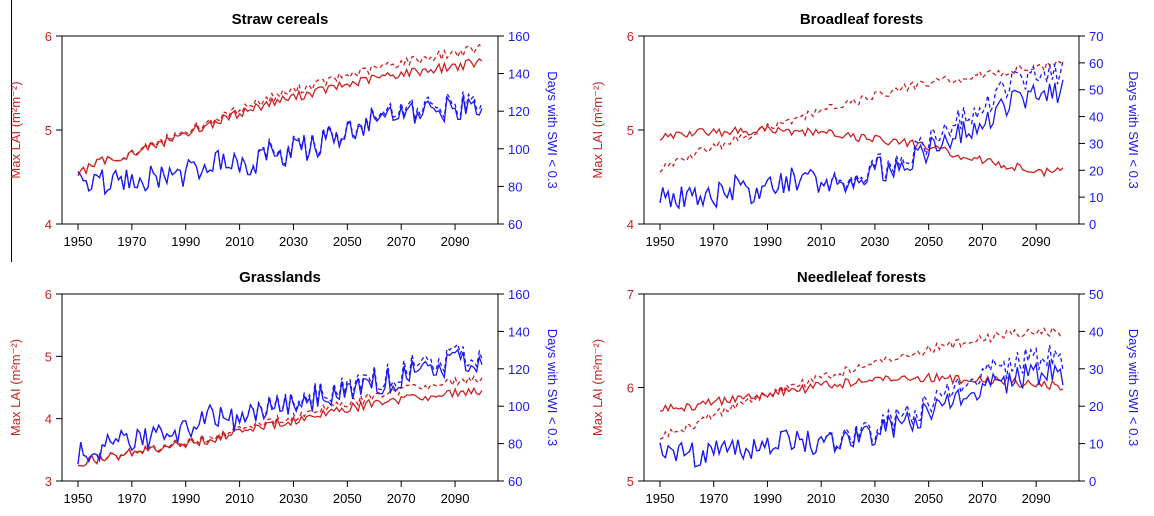 Image resolution: width=1154 pixels, height=516 pixels. What do you see at coordinates (861, 277) in the screenshot?
I see `chart-title: Needleleaf forests` at bounding box center [861, 277].